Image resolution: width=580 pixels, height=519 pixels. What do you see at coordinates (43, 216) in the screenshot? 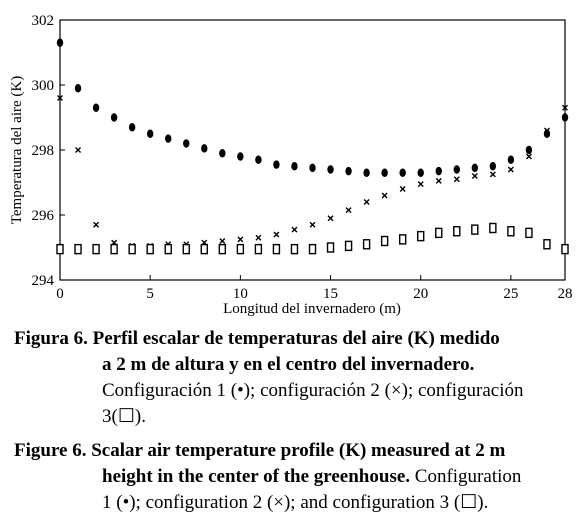
I see `y-tick-label: 296` at bounding box center [43, 216].